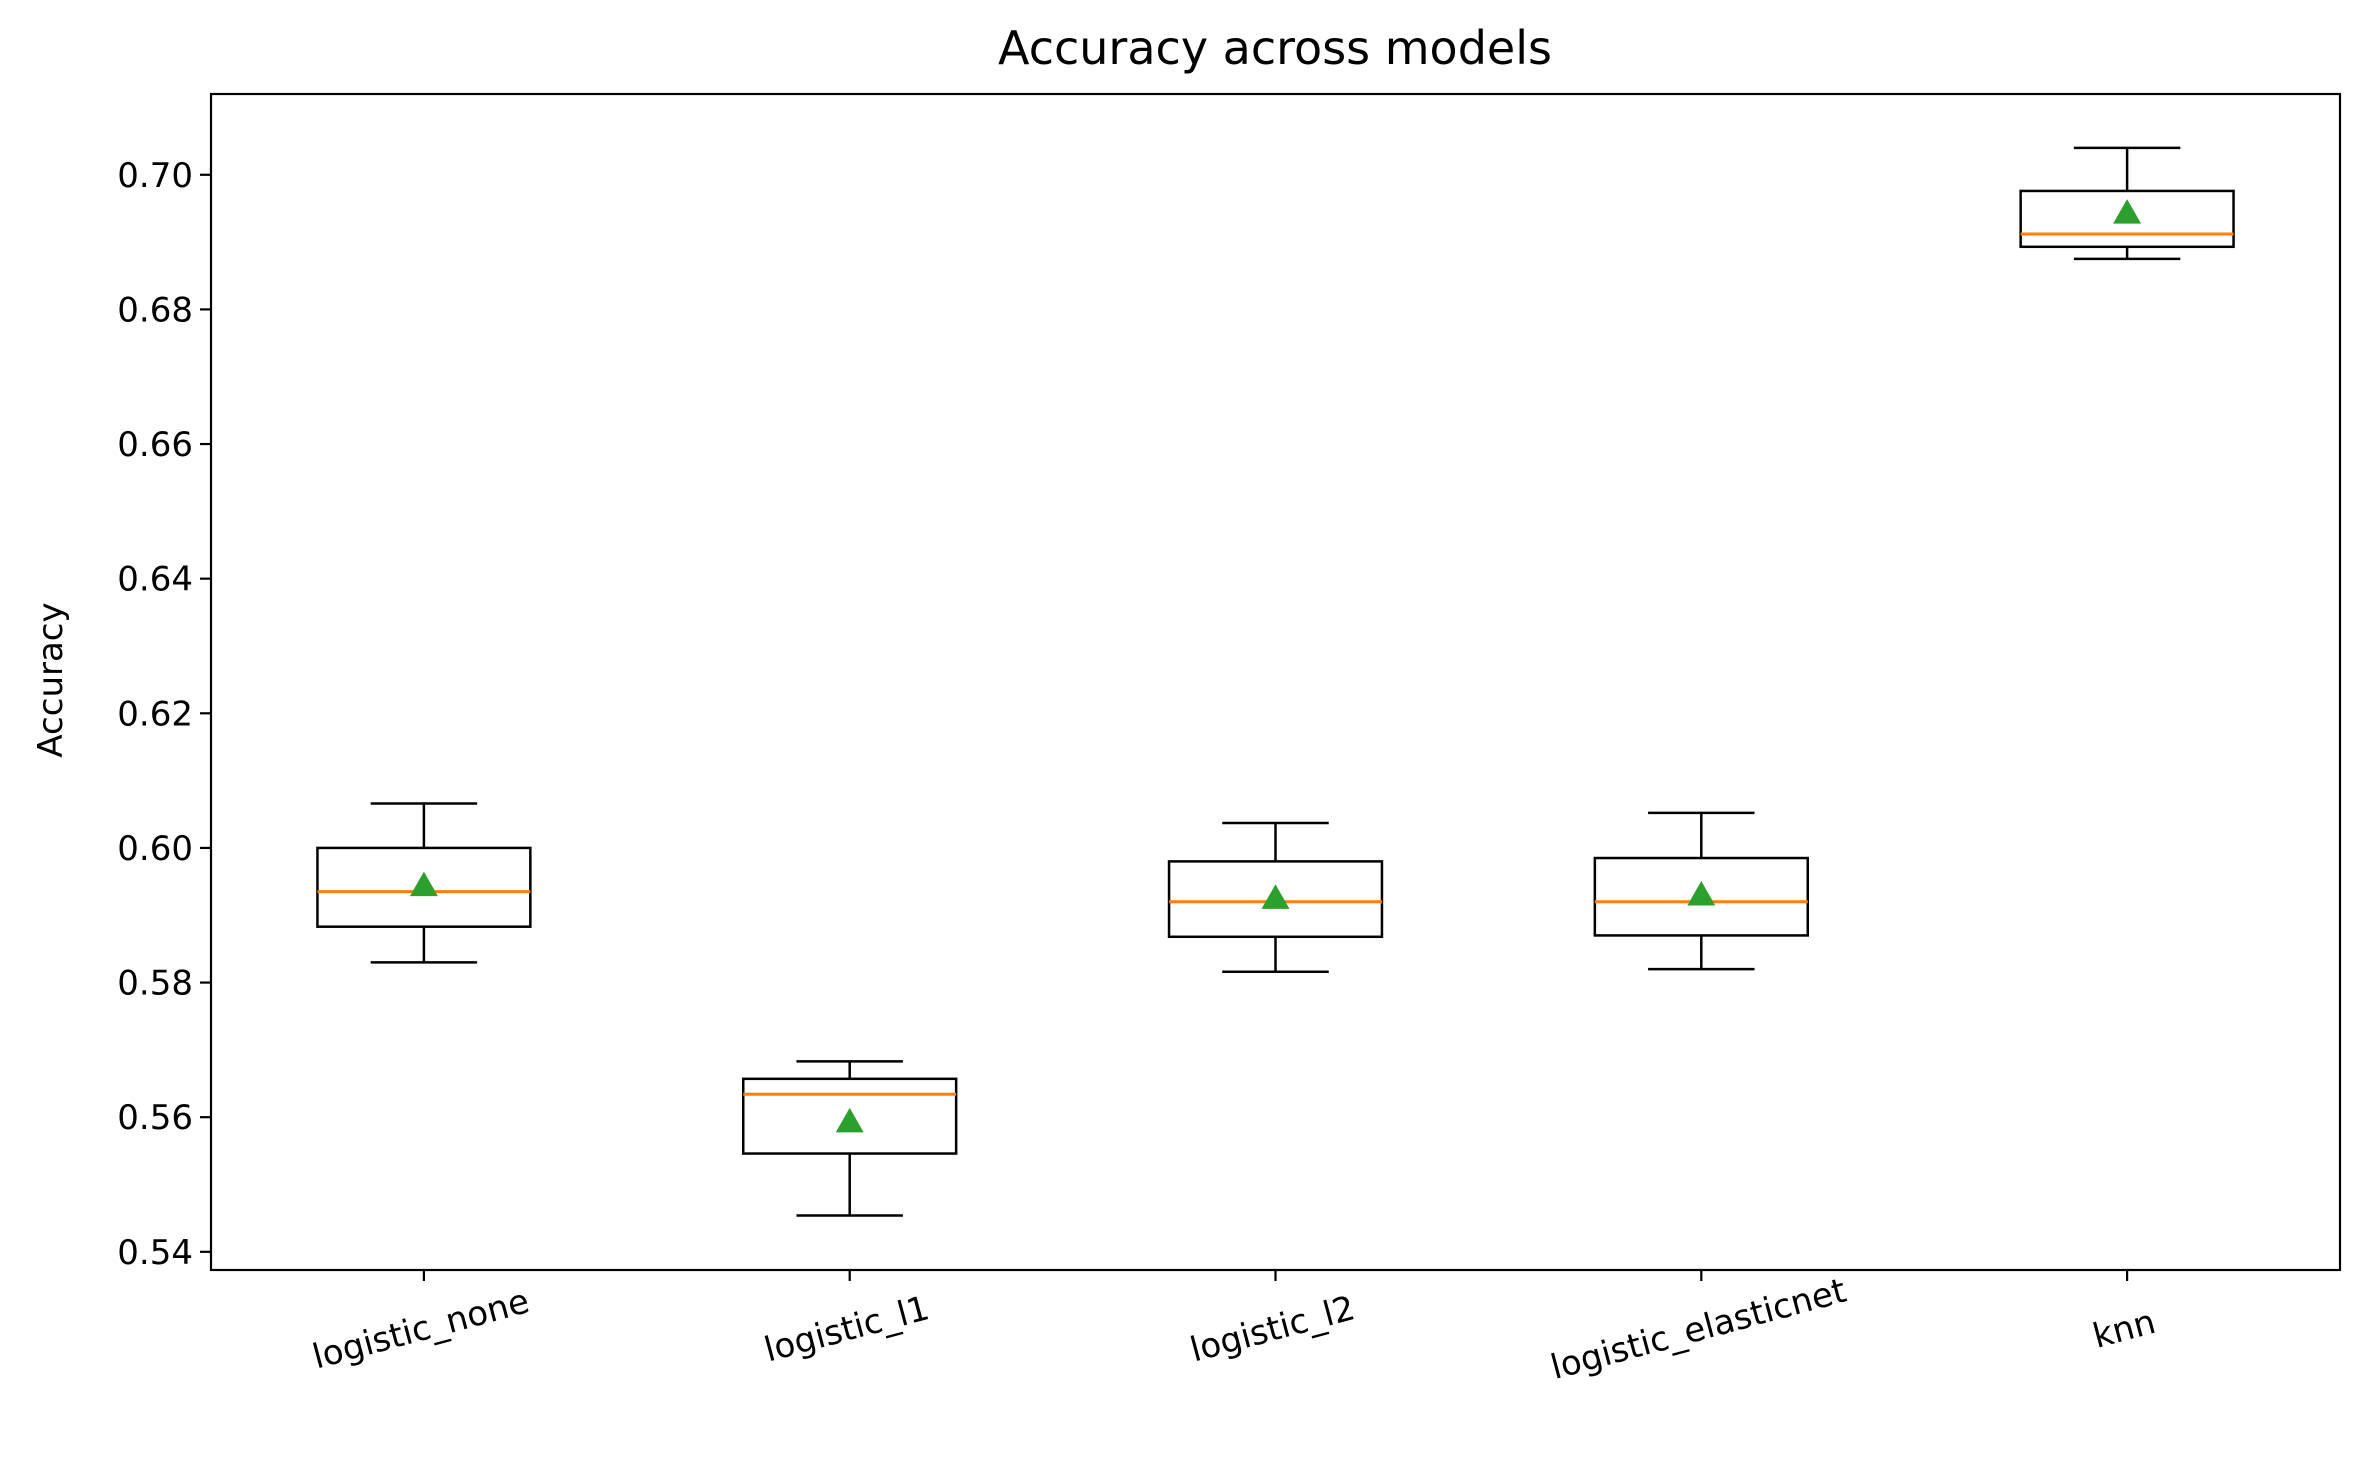 This screenshot has height=1466, width=2370. Describe the element at coordinates (155, 984) in the screenshot. I see `y-tick-label: 0.58` at that location.